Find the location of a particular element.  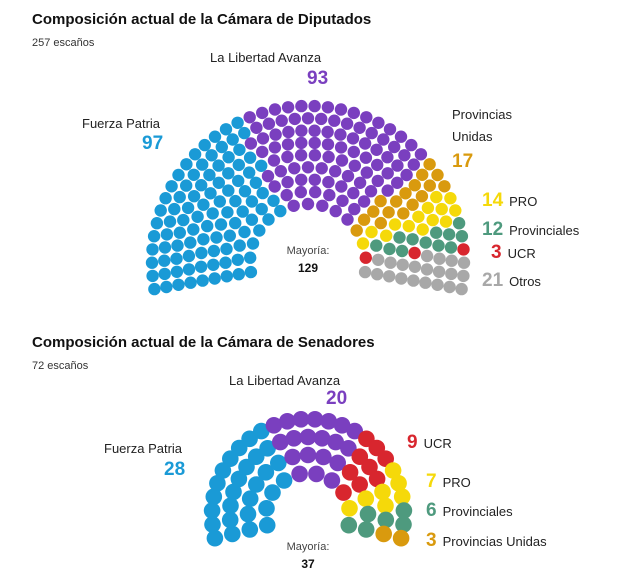

name: Provinciales is located at coordinates (544, 230).